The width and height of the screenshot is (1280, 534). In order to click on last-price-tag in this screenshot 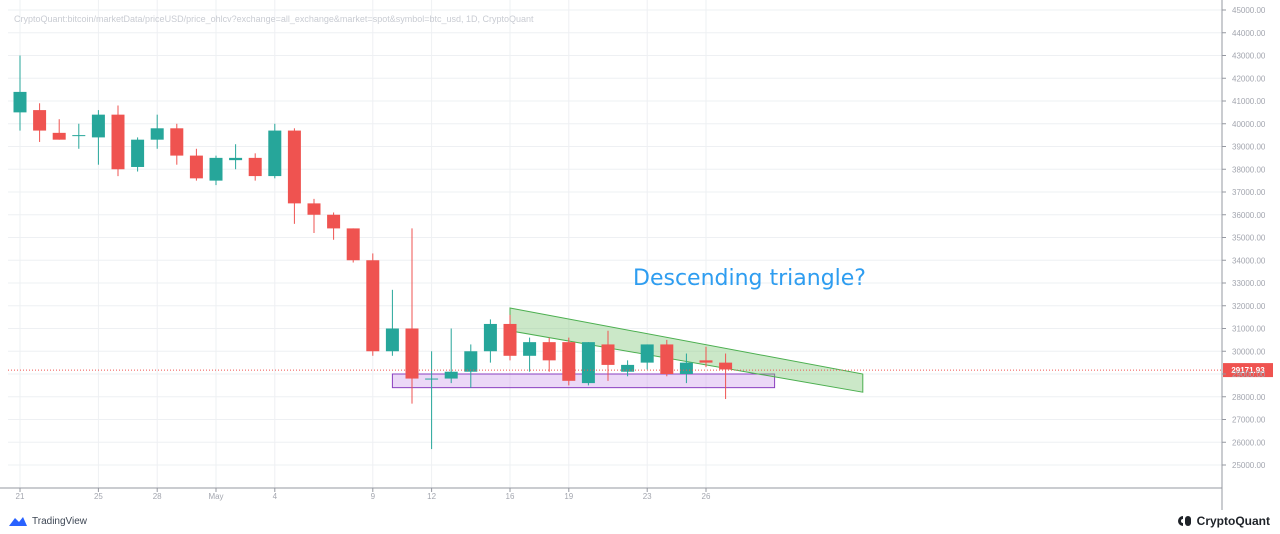, I will do `click(1248, 370)`.